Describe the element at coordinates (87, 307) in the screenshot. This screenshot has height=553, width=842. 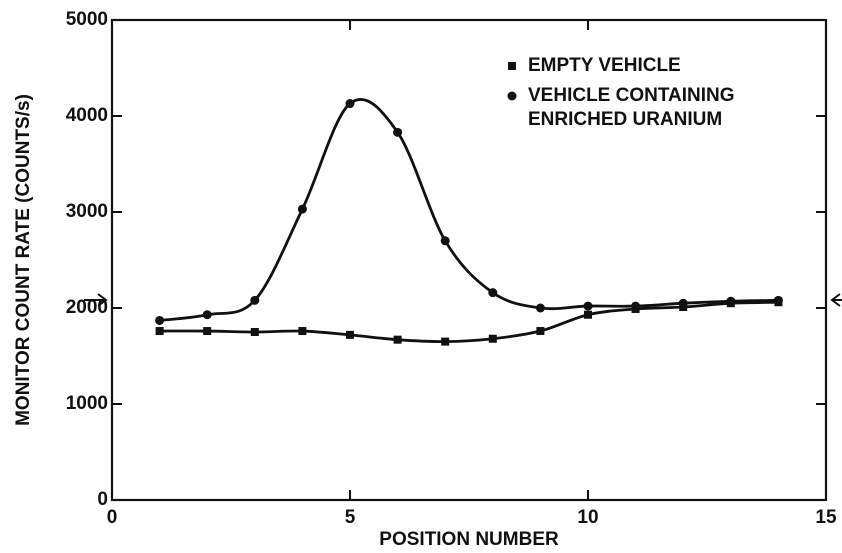
I see `y-tick-label: 2000` at that location.